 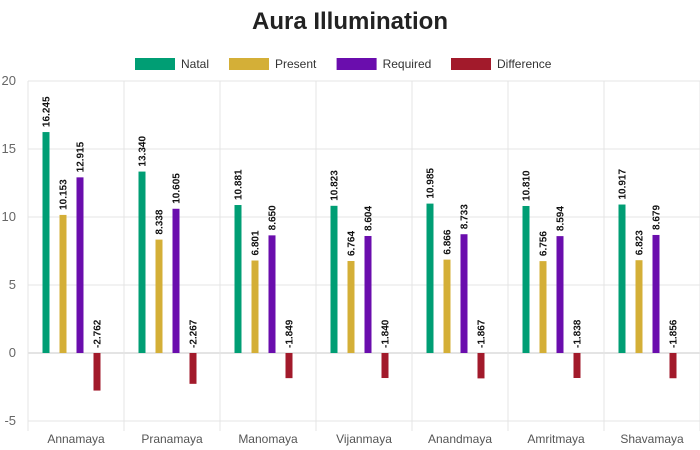 What do you see at coordinates (9, 148) in the screenshot?
I see `y-tick-label: 15` at bounding box center [9, 148].